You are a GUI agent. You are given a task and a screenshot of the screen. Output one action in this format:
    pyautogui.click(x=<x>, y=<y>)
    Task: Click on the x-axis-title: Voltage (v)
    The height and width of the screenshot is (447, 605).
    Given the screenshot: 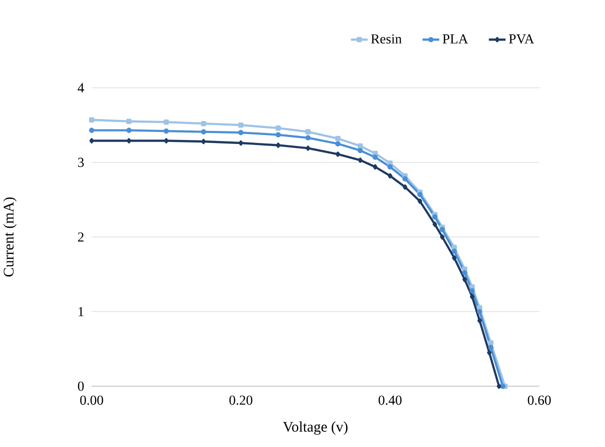 What is the action you would take?
    pyautogui.click(x=315, y=428)
    